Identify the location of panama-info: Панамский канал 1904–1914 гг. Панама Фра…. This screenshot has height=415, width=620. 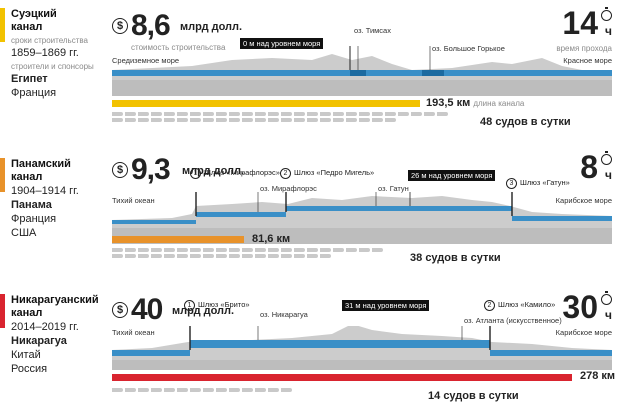
(55, 199).